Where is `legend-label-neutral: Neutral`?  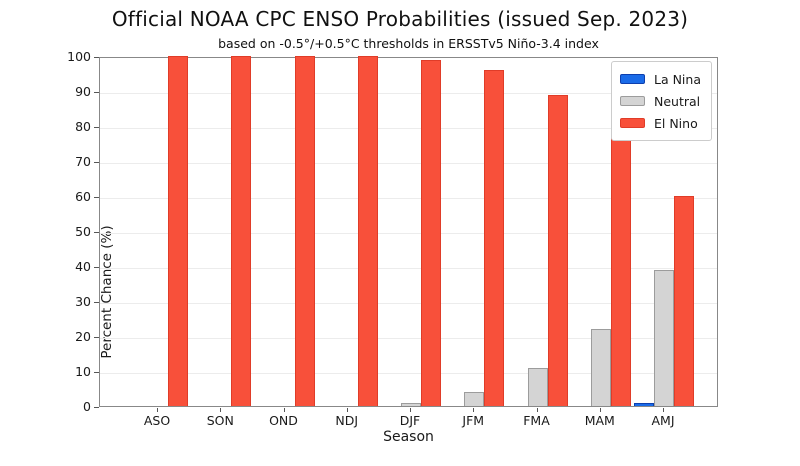 legend-label-neutral: Neutral is located at coordinates (677, 101).